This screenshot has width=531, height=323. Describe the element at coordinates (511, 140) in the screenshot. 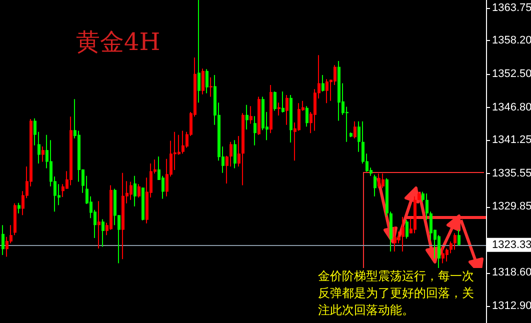

I see `y-tick-label: 1341.25` at that location.